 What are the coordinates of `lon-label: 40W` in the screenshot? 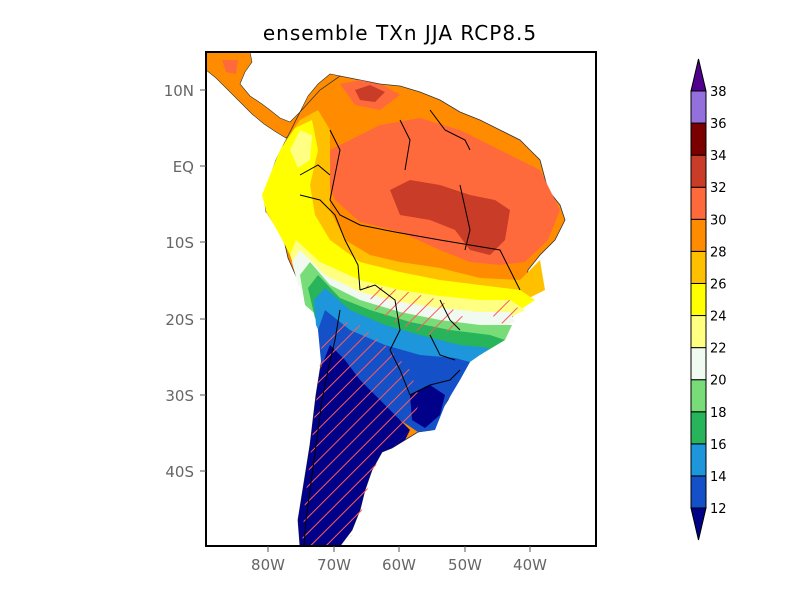 It's located at (530, 565).